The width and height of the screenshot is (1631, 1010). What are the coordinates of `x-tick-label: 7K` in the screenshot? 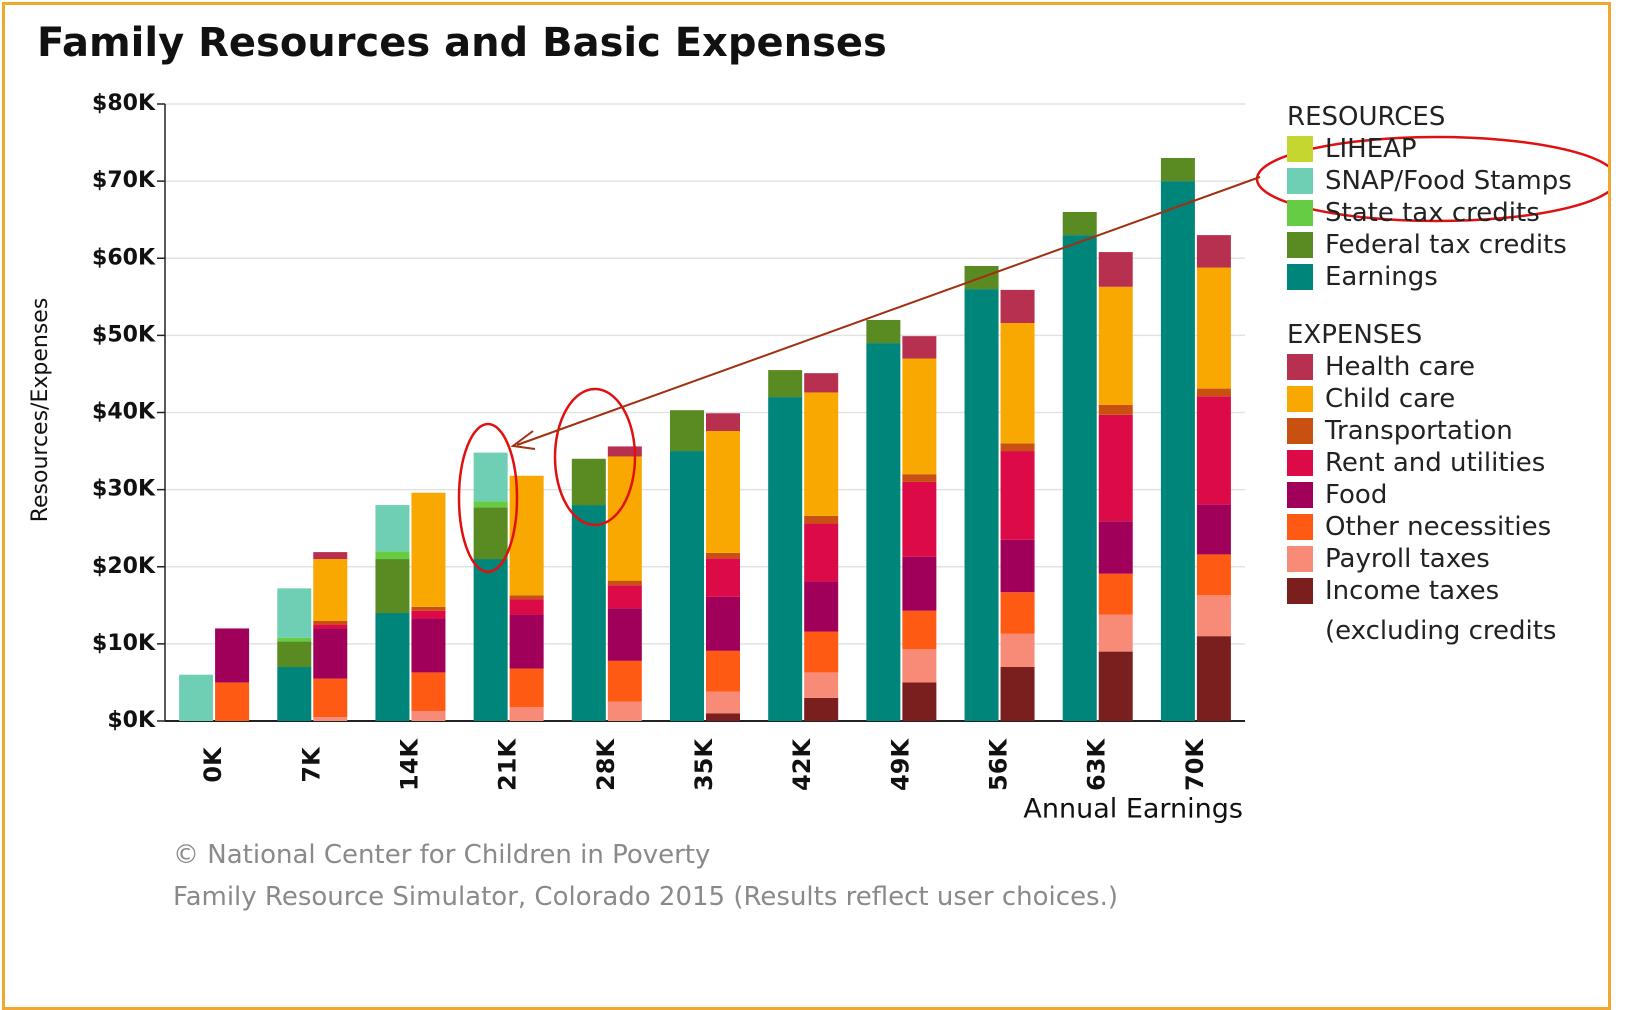 It's located at (311, 764).